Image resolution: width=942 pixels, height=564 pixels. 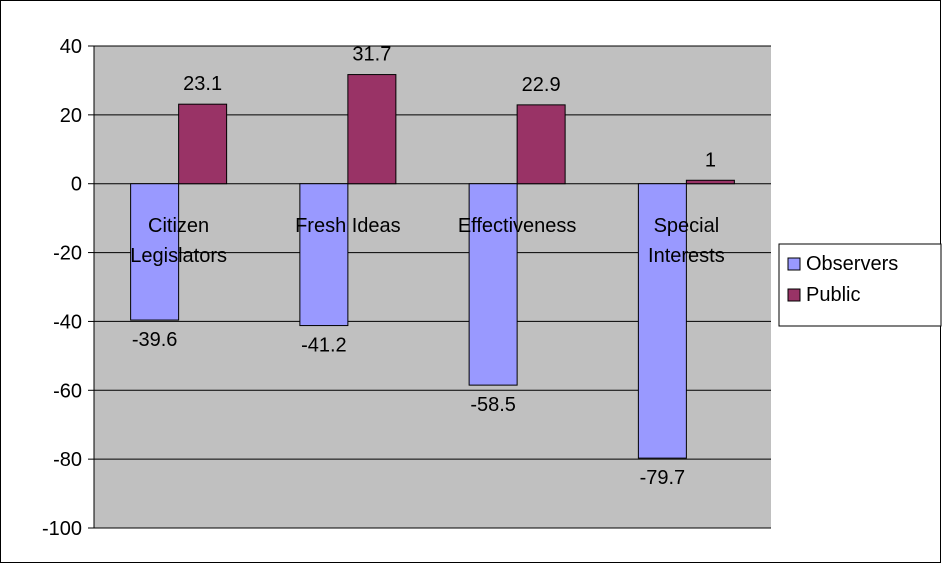 What do you see at coordinates (794, 295) in the screenshot?
I see `legend-swatch-public` at bounding box center [794, 295].